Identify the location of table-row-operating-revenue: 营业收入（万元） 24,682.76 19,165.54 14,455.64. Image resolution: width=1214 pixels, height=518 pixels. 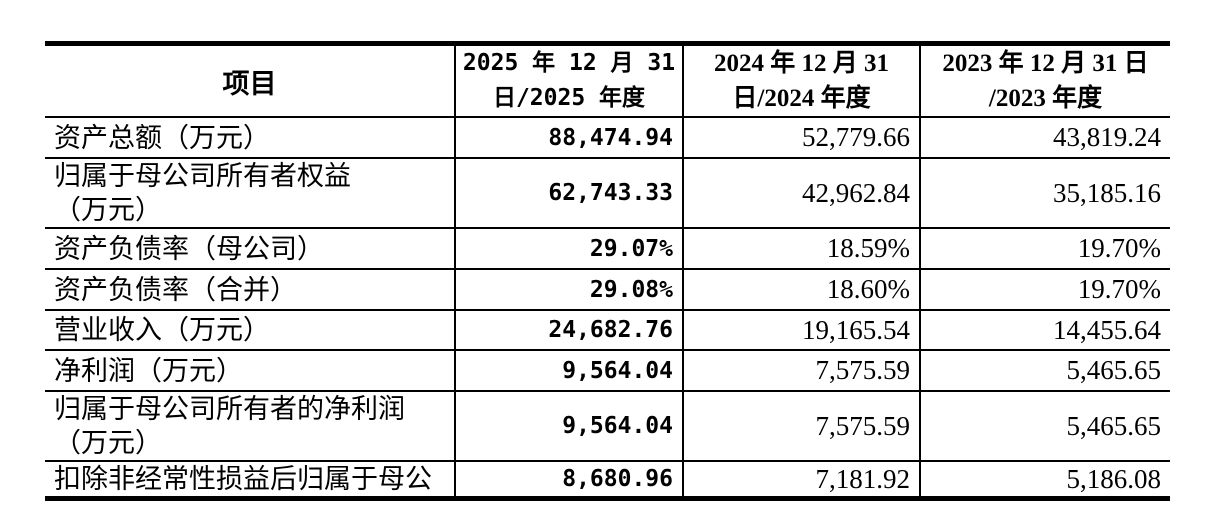
(607, 330).